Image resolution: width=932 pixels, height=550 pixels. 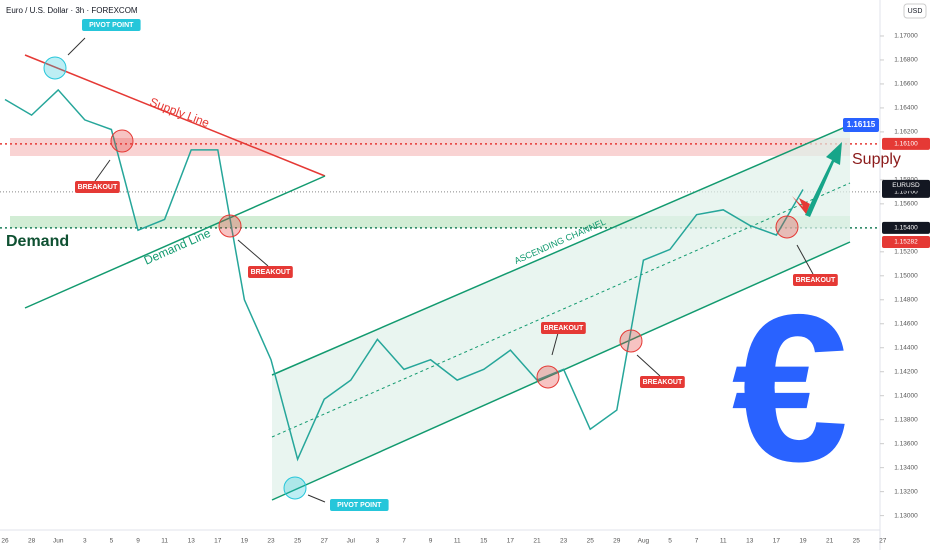 What do you see at coordinates (906, 419) in the screenshot?
I see `y-tick-label: 1.13800` at bounding box center [906, 419].